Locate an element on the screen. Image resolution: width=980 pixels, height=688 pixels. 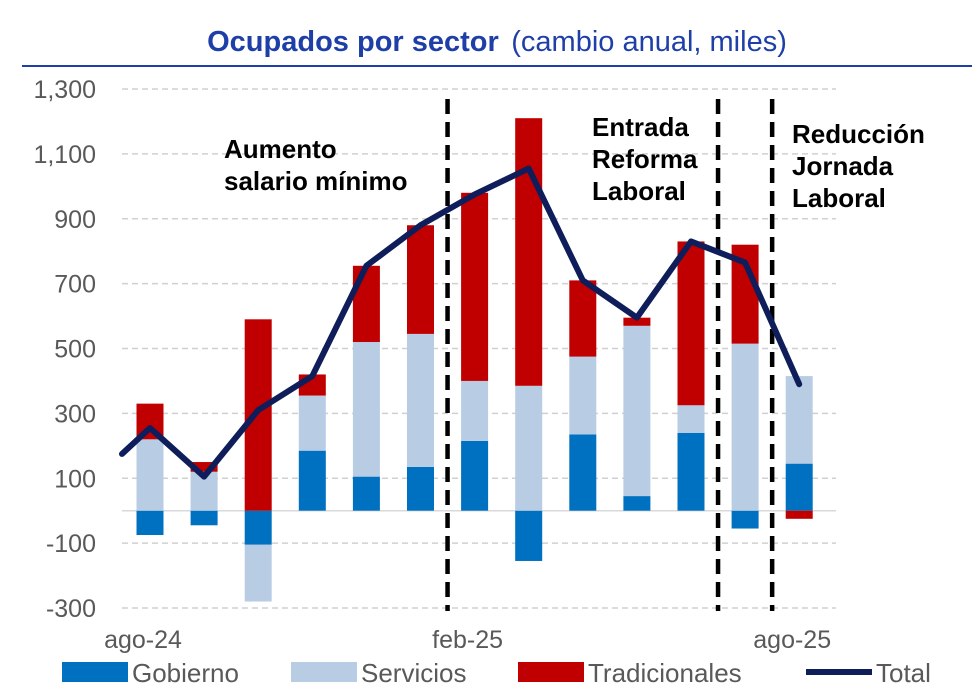
y-axis-ticks: 1,300 1,100 900 700 500 300 100 -100 -300 is located at coordinates (64, 349).